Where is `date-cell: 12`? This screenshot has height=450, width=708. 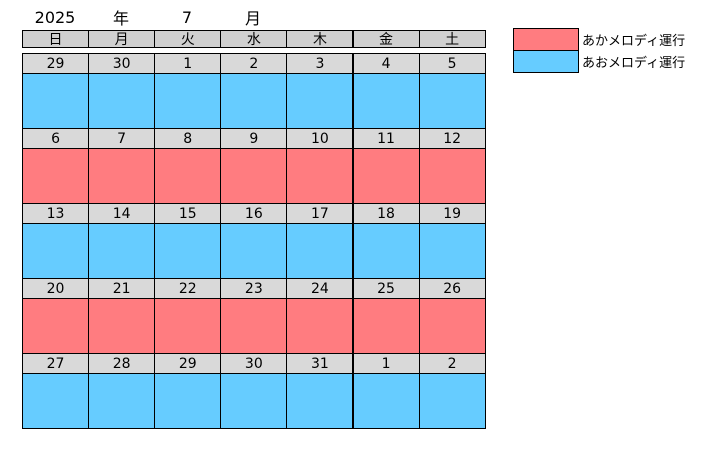 date-cell: 12 is located at coordinates (452, 138).